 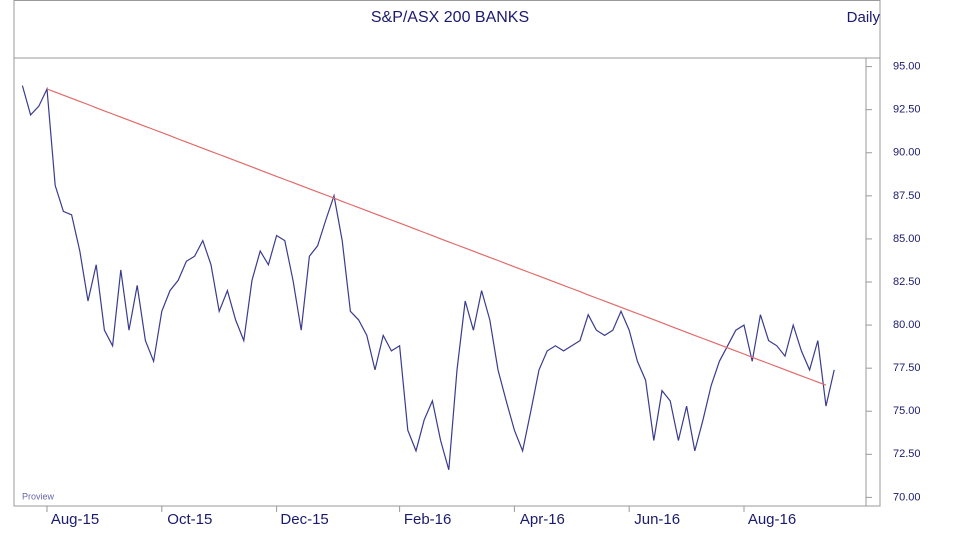 What do you see at coordinates (907, 67) in the screenshot?
I see `y-tick-label: 95.00` at bounding box center [907, 67].